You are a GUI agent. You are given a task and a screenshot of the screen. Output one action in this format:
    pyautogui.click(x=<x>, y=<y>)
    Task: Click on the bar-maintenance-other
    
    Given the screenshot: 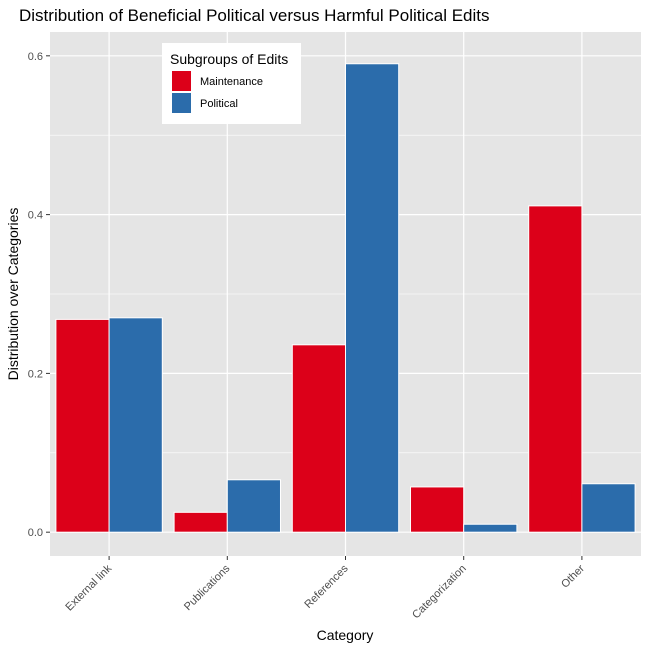 What is the action you would take?
    pyautogui.click(x=555, y=369)
    